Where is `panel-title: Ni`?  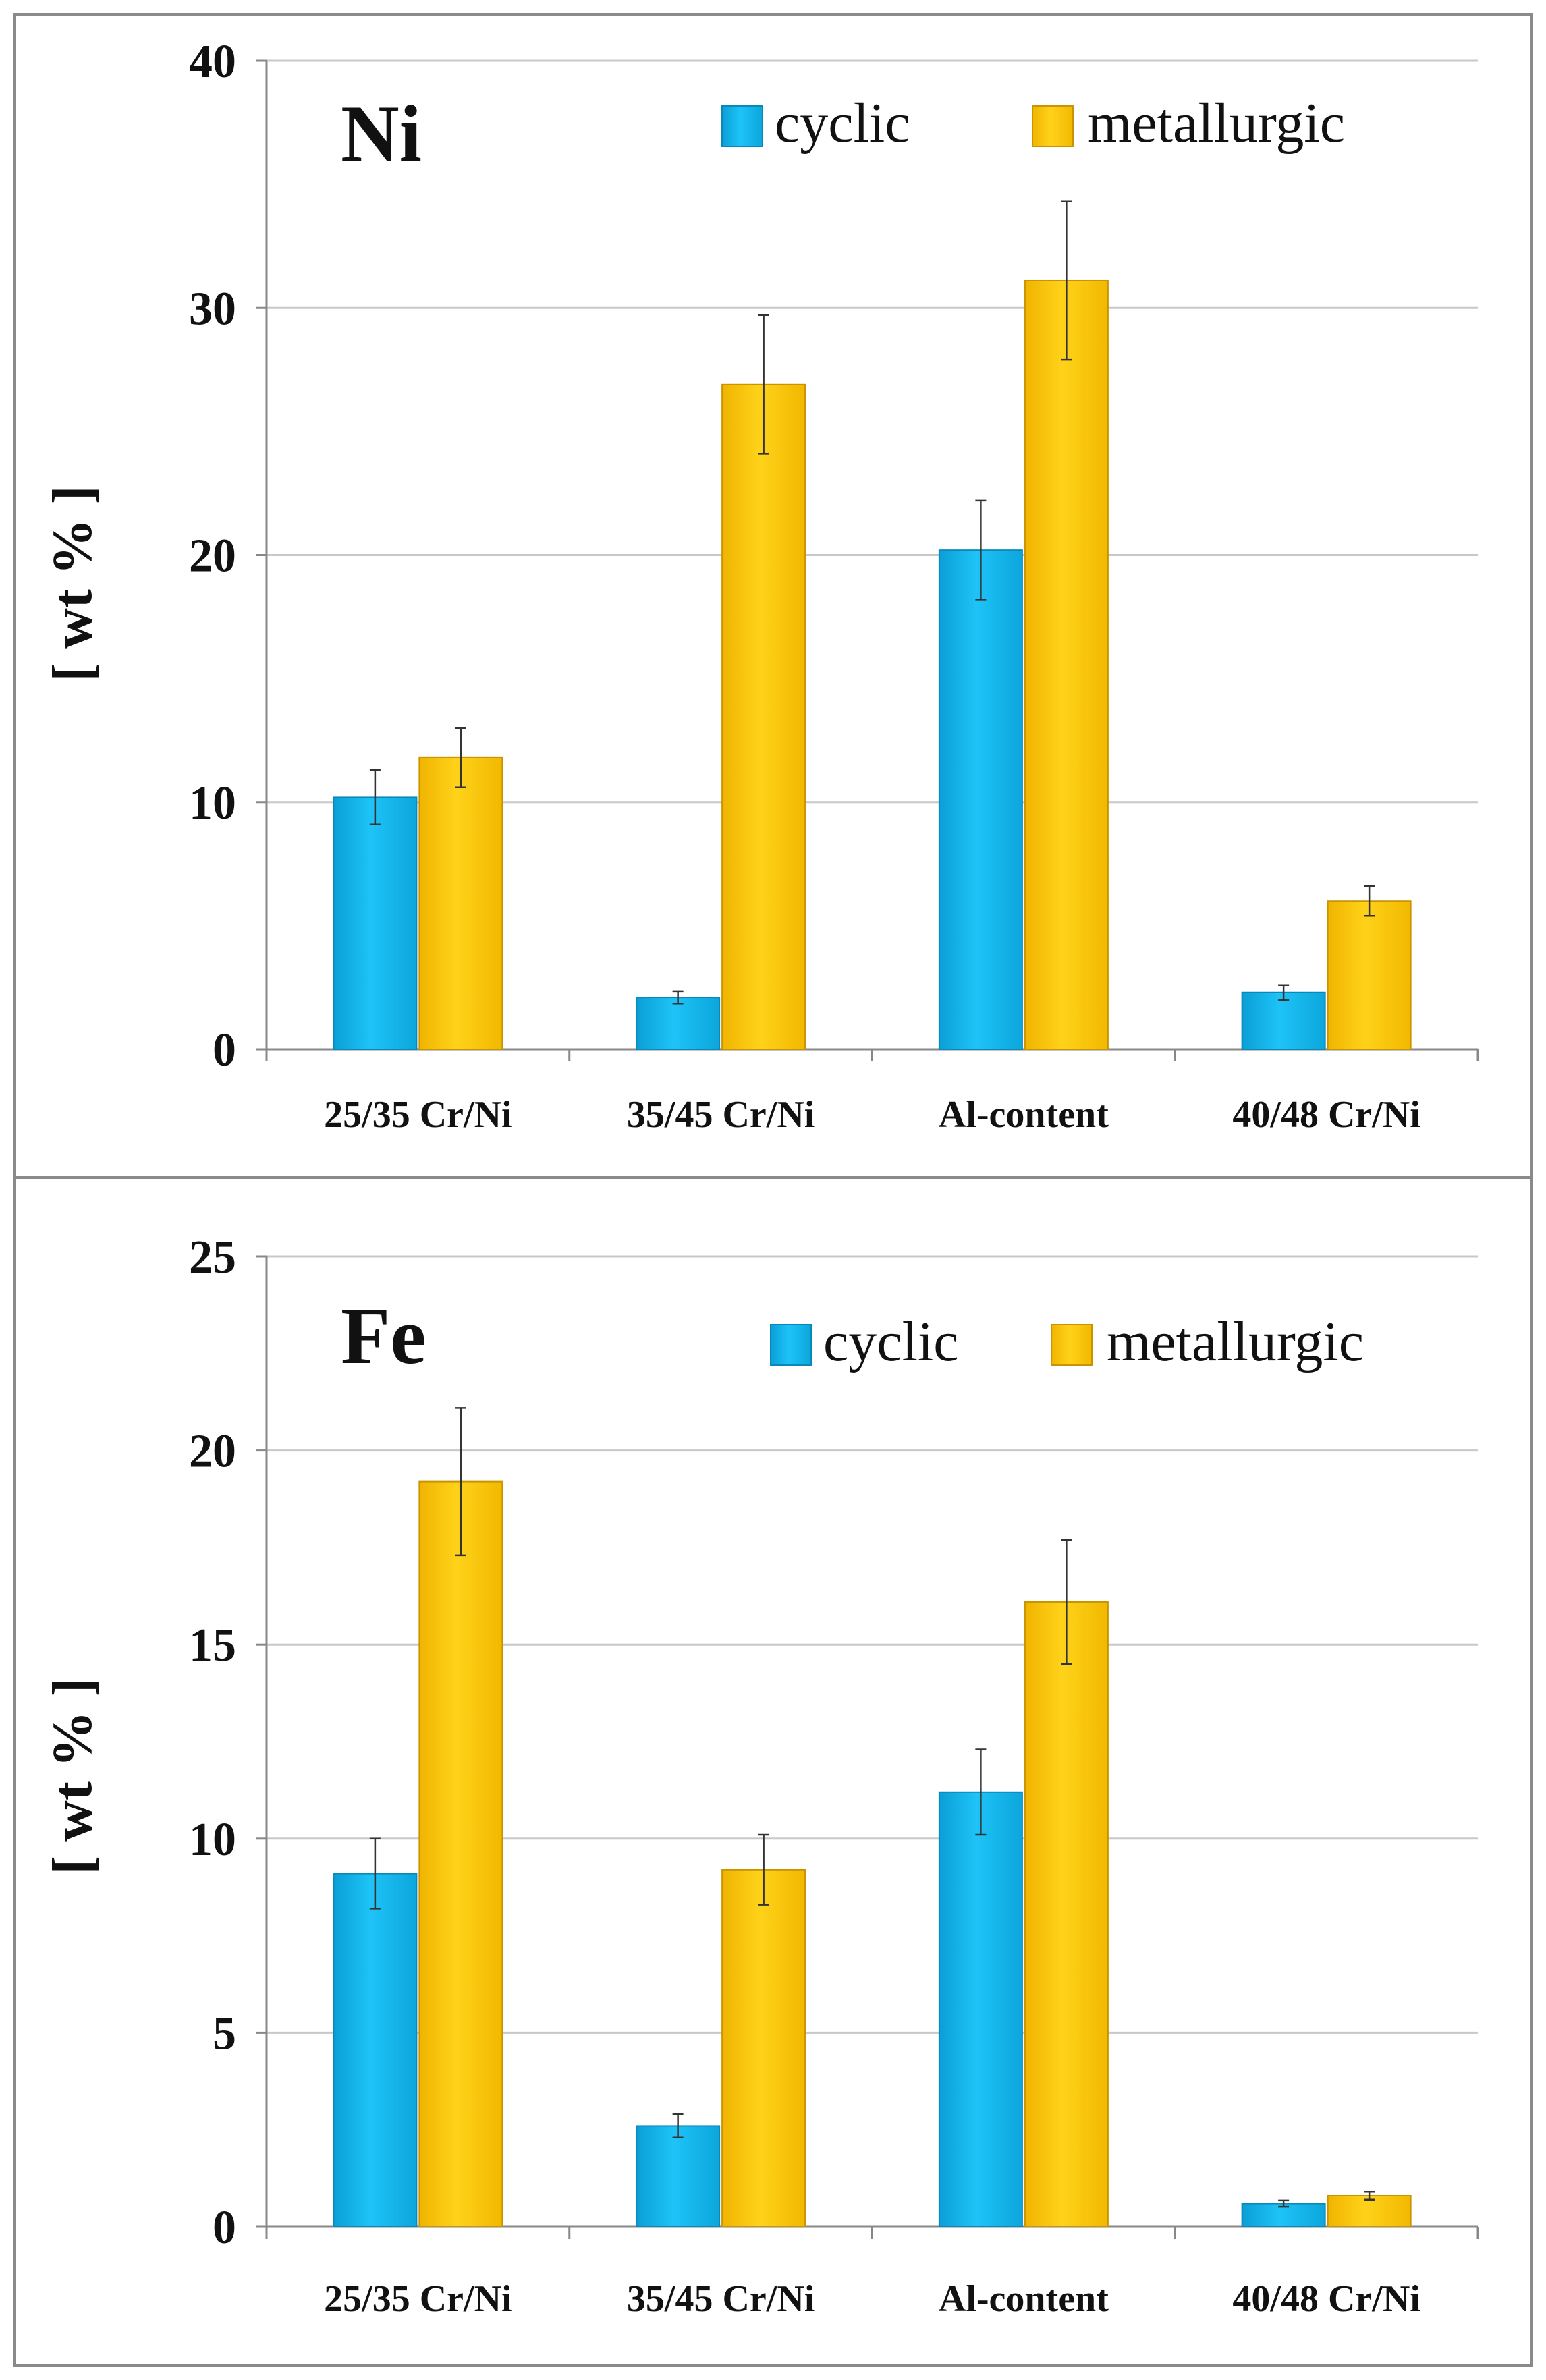
panel-title: Ni is located at coordinates (381, 133).